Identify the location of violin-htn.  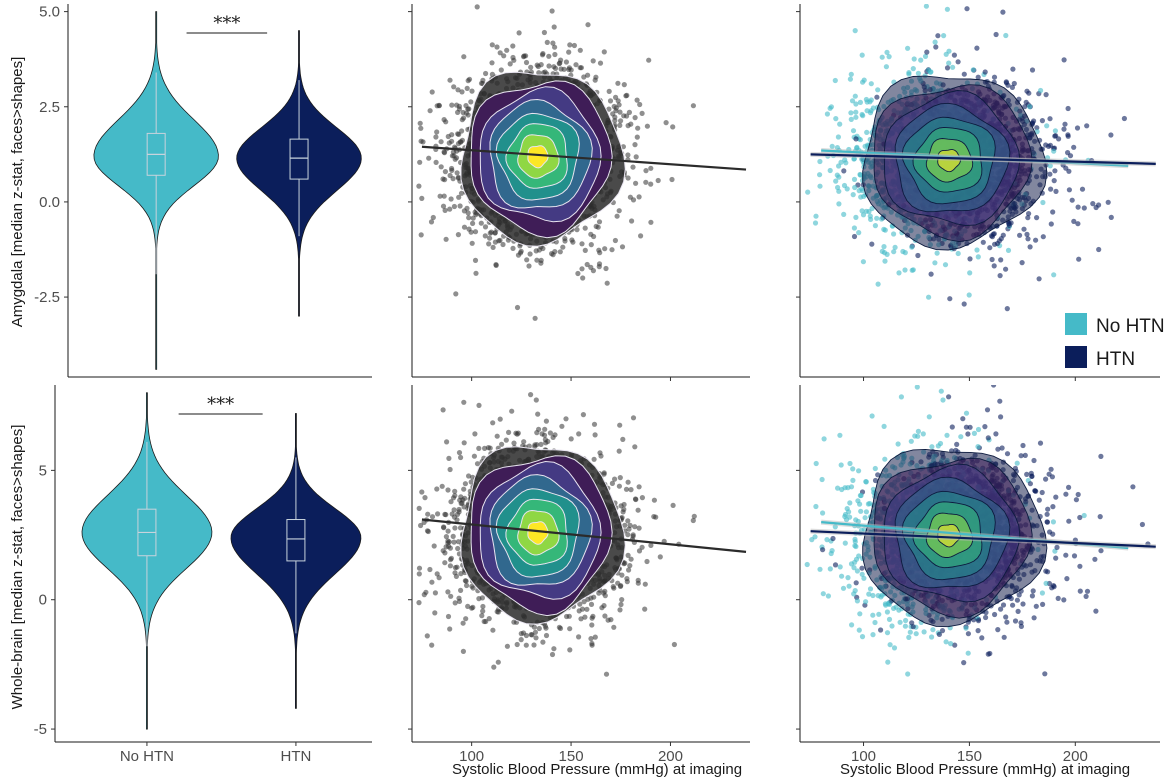
(299, 173).